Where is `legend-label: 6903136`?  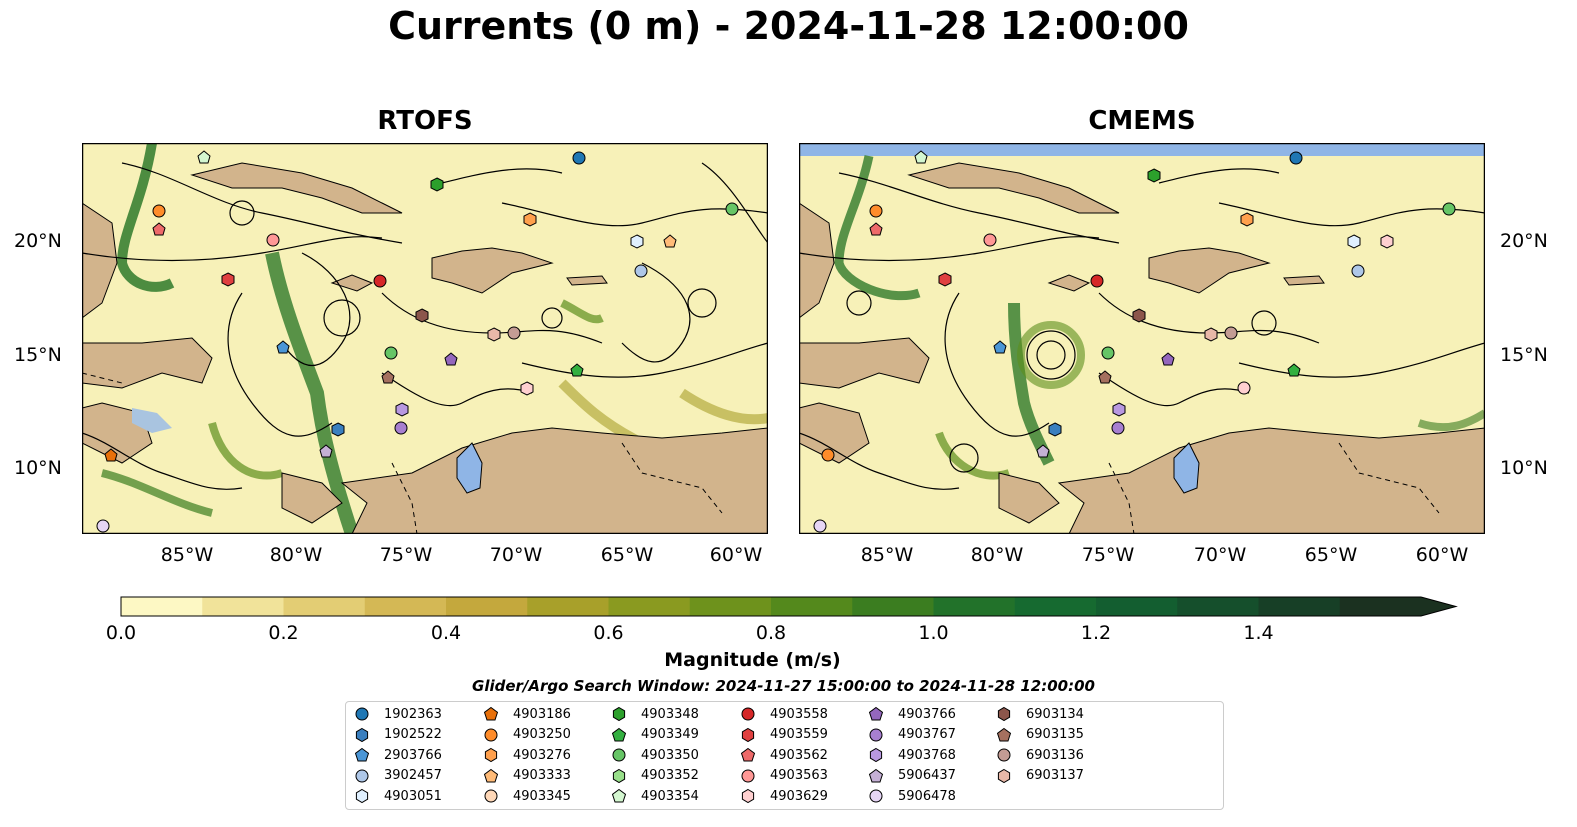
legend-label: 6903136 is located at coordinates (1055, 755).